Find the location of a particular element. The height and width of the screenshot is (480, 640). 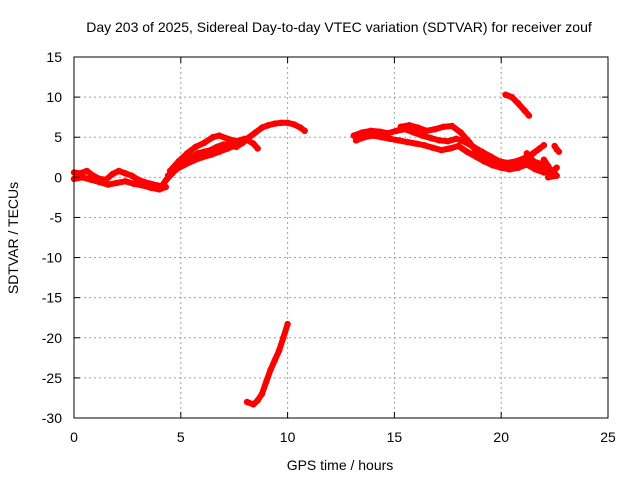

series-track-late-short is located at coordinates (557, 148).